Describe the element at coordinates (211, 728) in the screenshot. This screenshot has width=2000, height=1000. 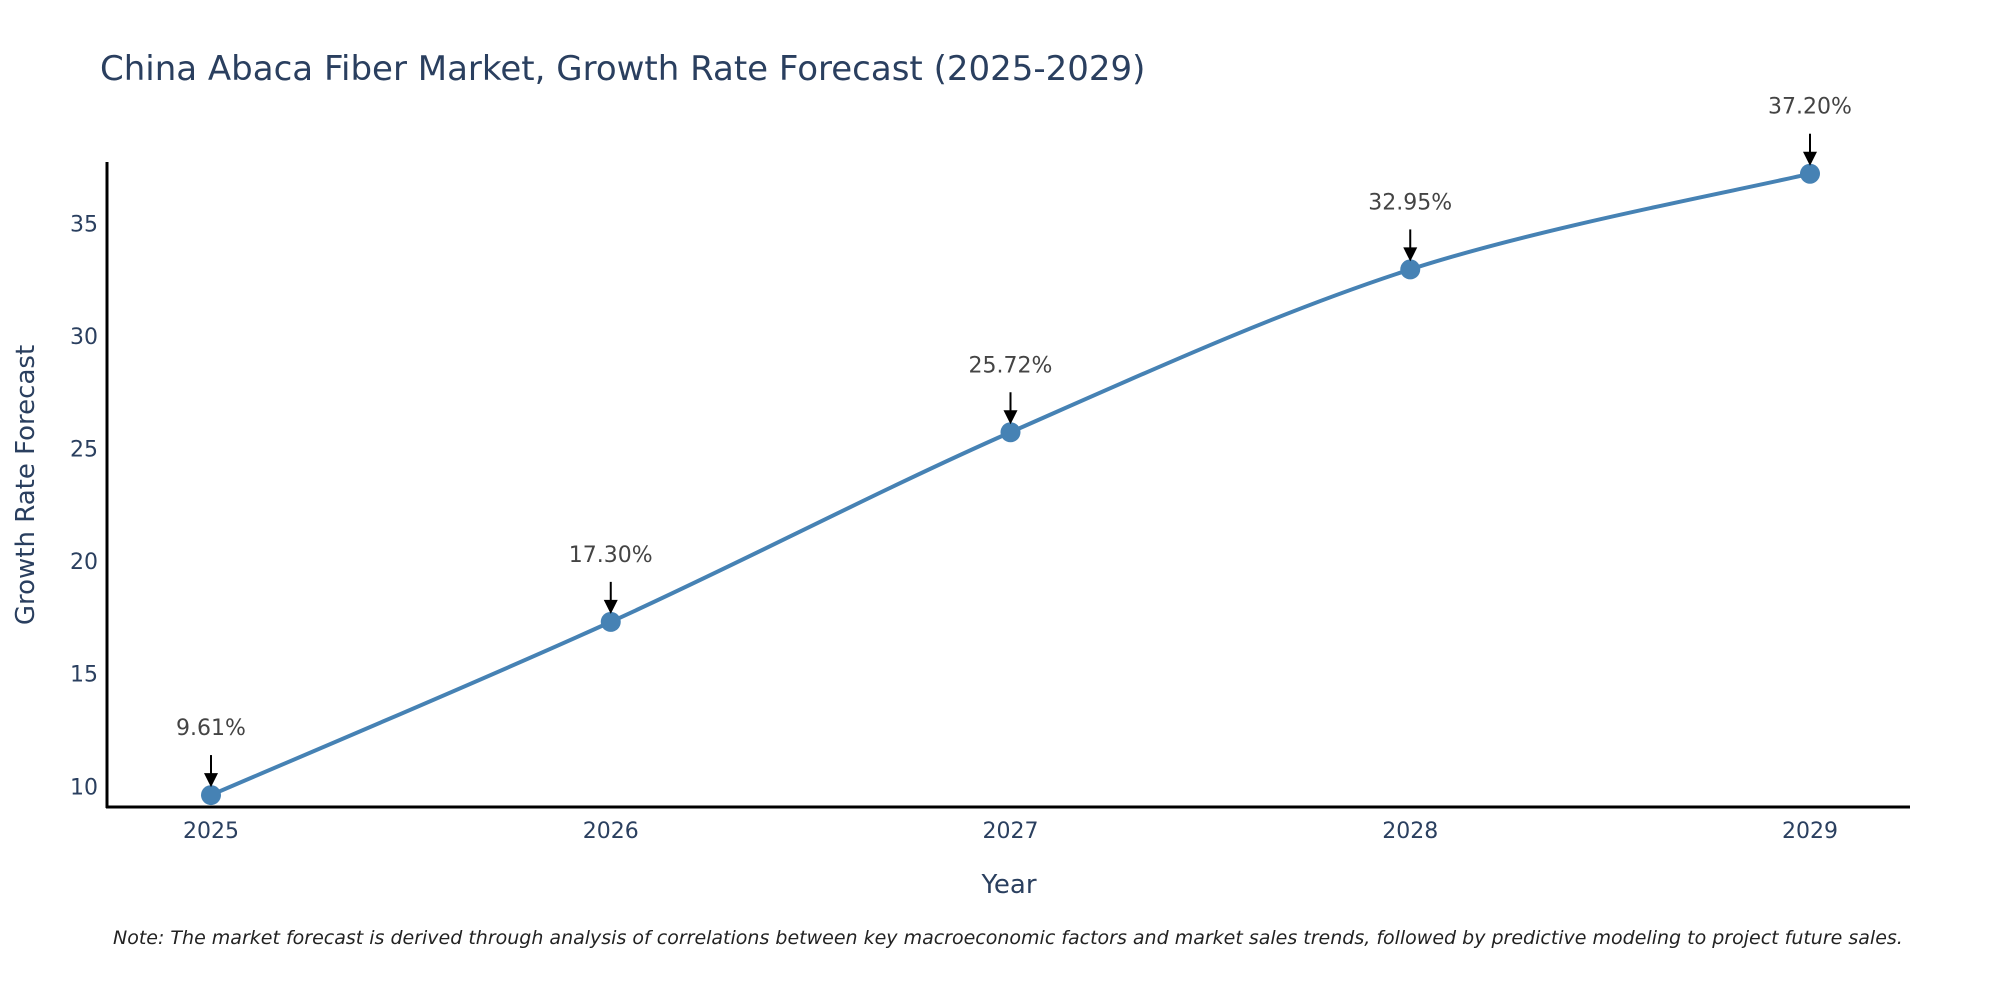
I see `data-label: 9.61%` at that location.